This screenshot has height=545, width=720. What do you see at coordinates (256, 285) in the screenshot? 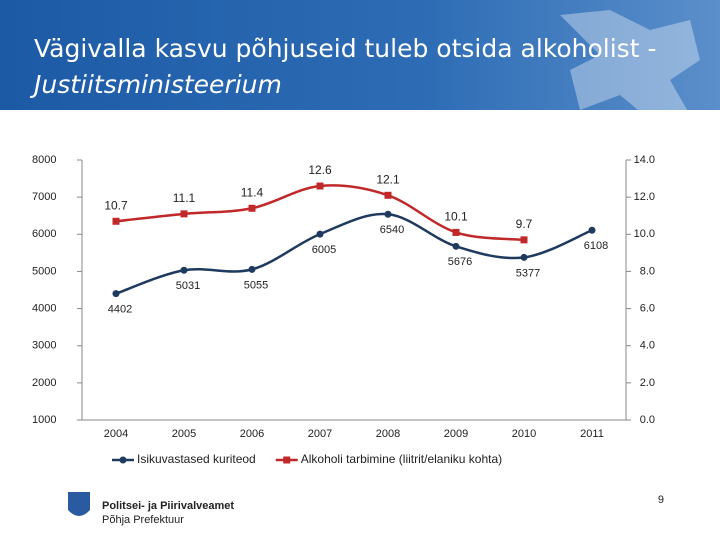
I see `data-label: 5055` at bounding box center [256, 285].